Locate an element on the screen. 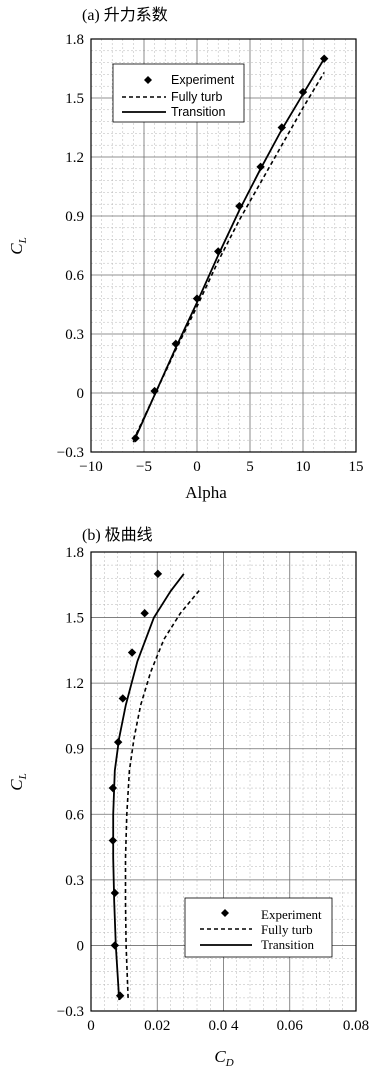 The width and height of the screenshot is (377, 1073). x-tick-label: 0.06 is located at coordinates (290, 1026).